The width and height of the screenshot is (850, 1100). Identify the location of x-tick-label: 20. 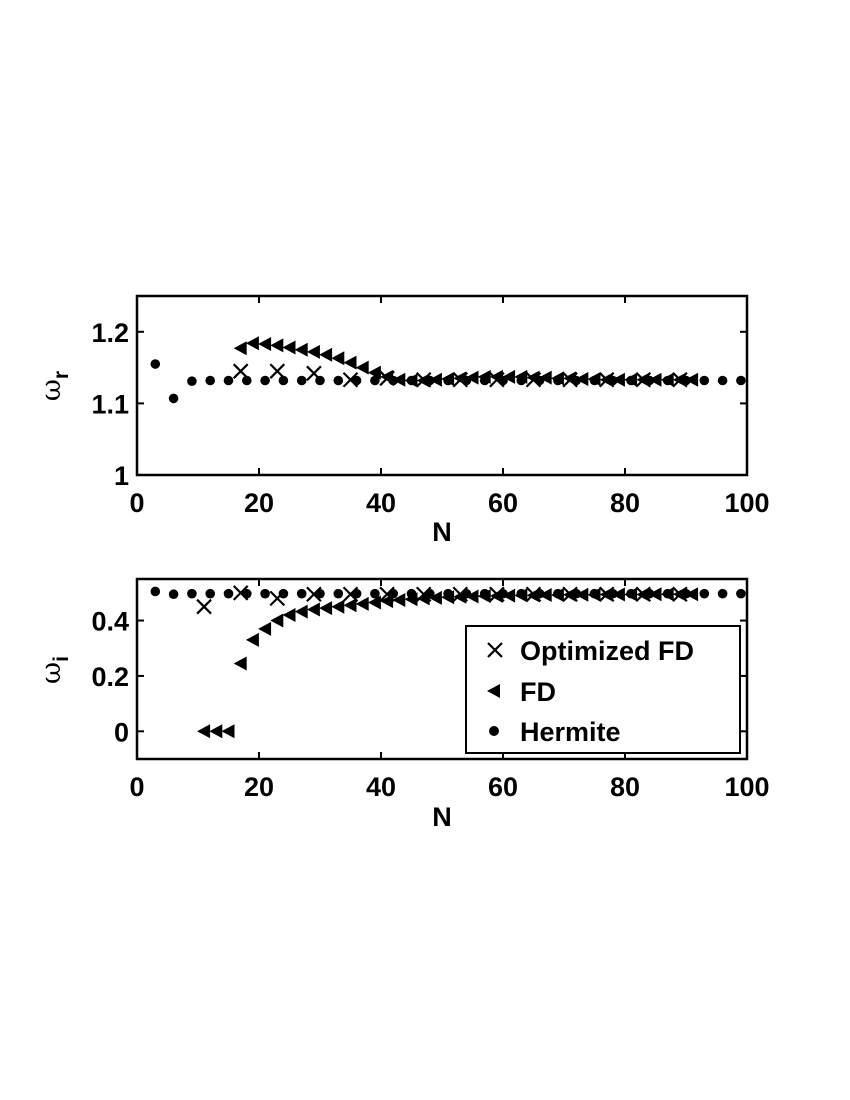
(259, 787).